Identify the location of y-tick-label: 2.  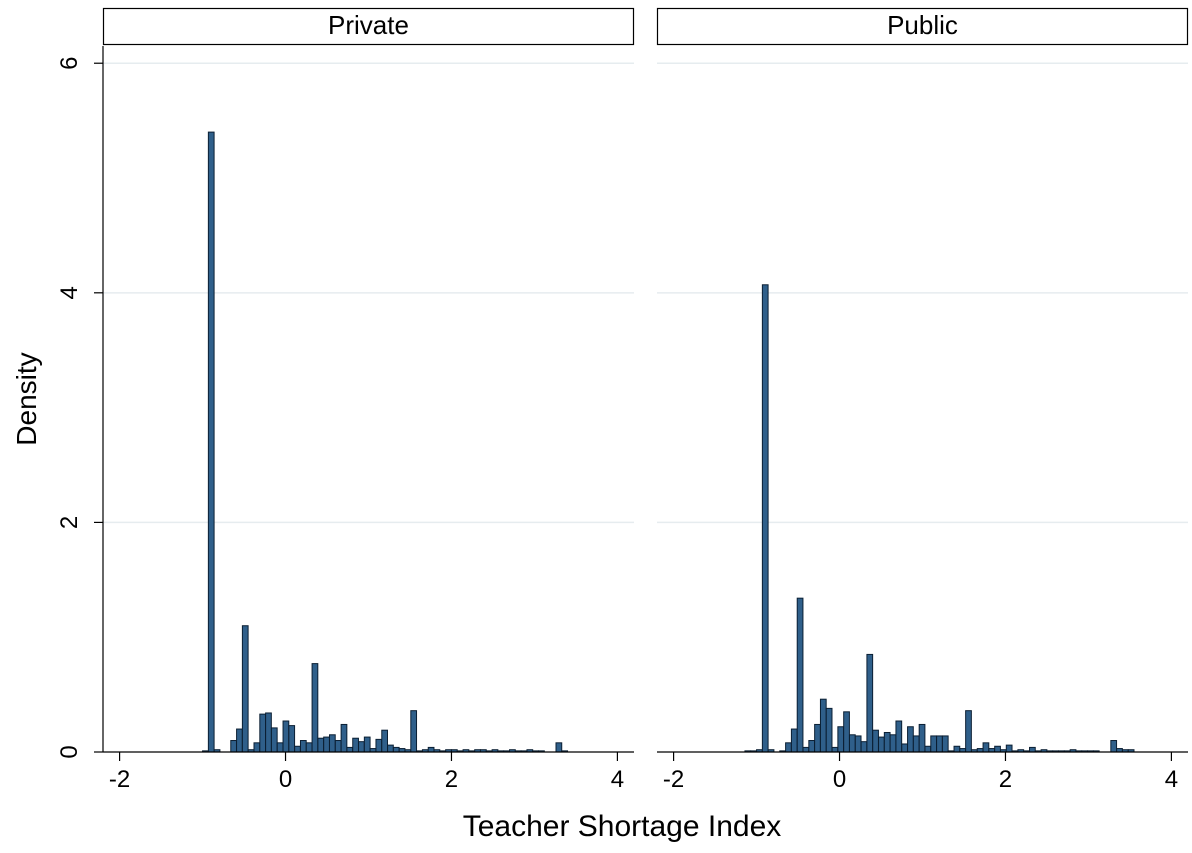
(69, 522).